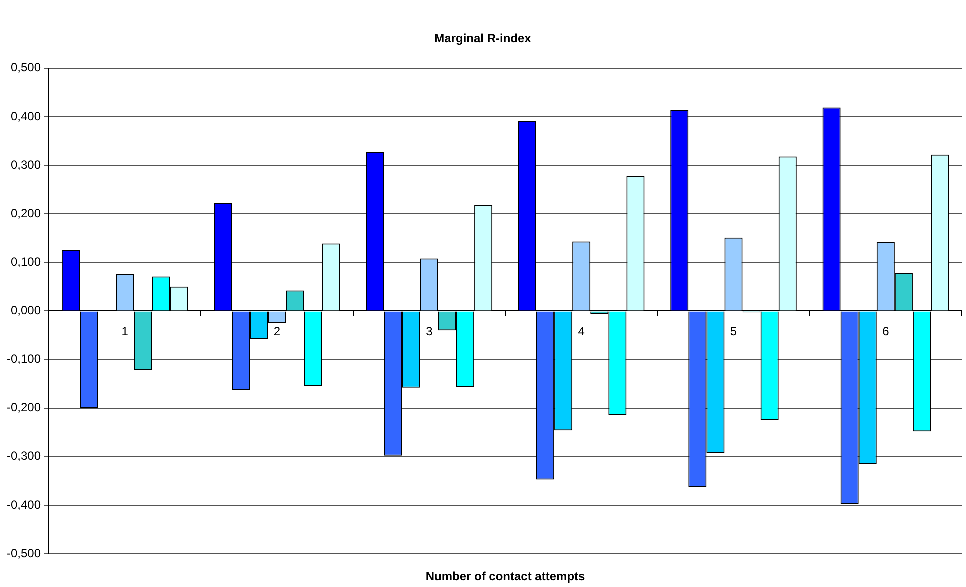 The width and height of the screenshot is (966, 587). Describe the element at coordinates (26, 311) in the screenshot. I see `y-tick-label: 0,000` at that location.